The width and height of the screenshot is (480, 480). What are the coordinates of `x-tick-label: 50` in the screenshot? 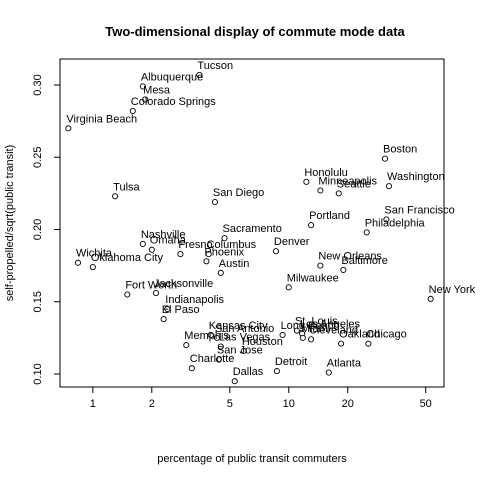 It's located at (426, 404).